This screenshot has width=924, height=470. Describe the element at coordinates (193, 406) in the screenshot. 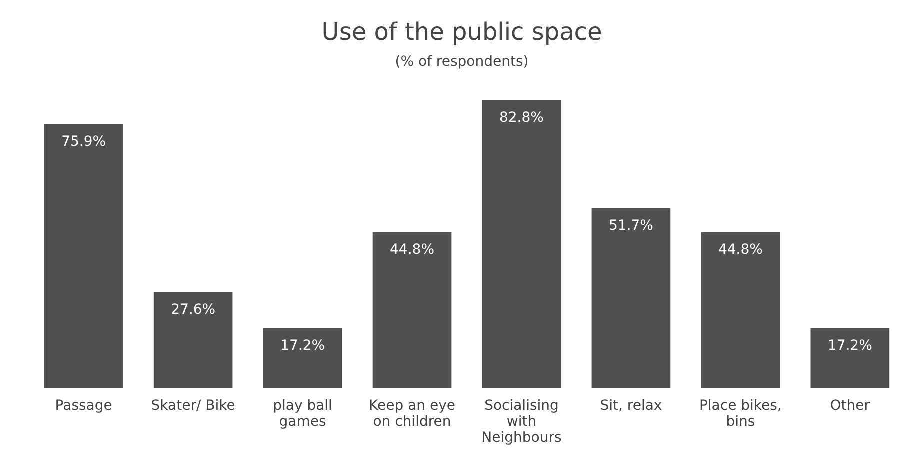

I see `x-tick-label: Skater/ Bike` at that location.